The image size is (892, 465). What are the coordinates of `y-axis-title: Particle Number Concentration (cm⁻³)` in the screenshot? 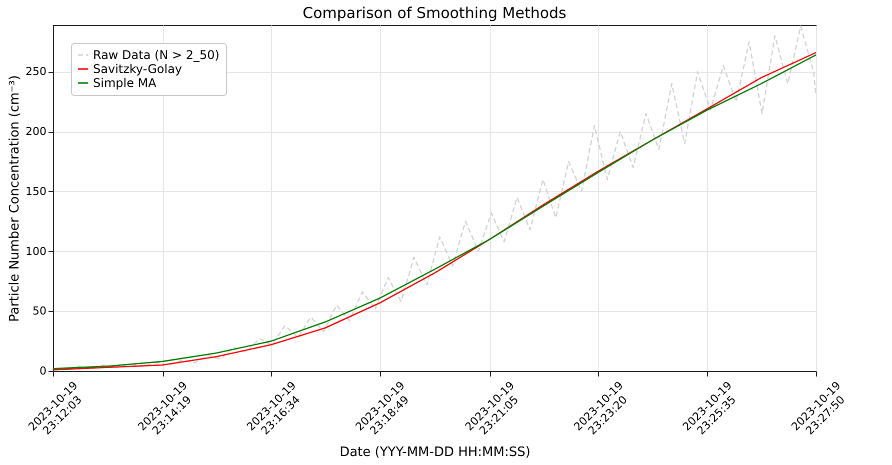 It's located at (15, 198).